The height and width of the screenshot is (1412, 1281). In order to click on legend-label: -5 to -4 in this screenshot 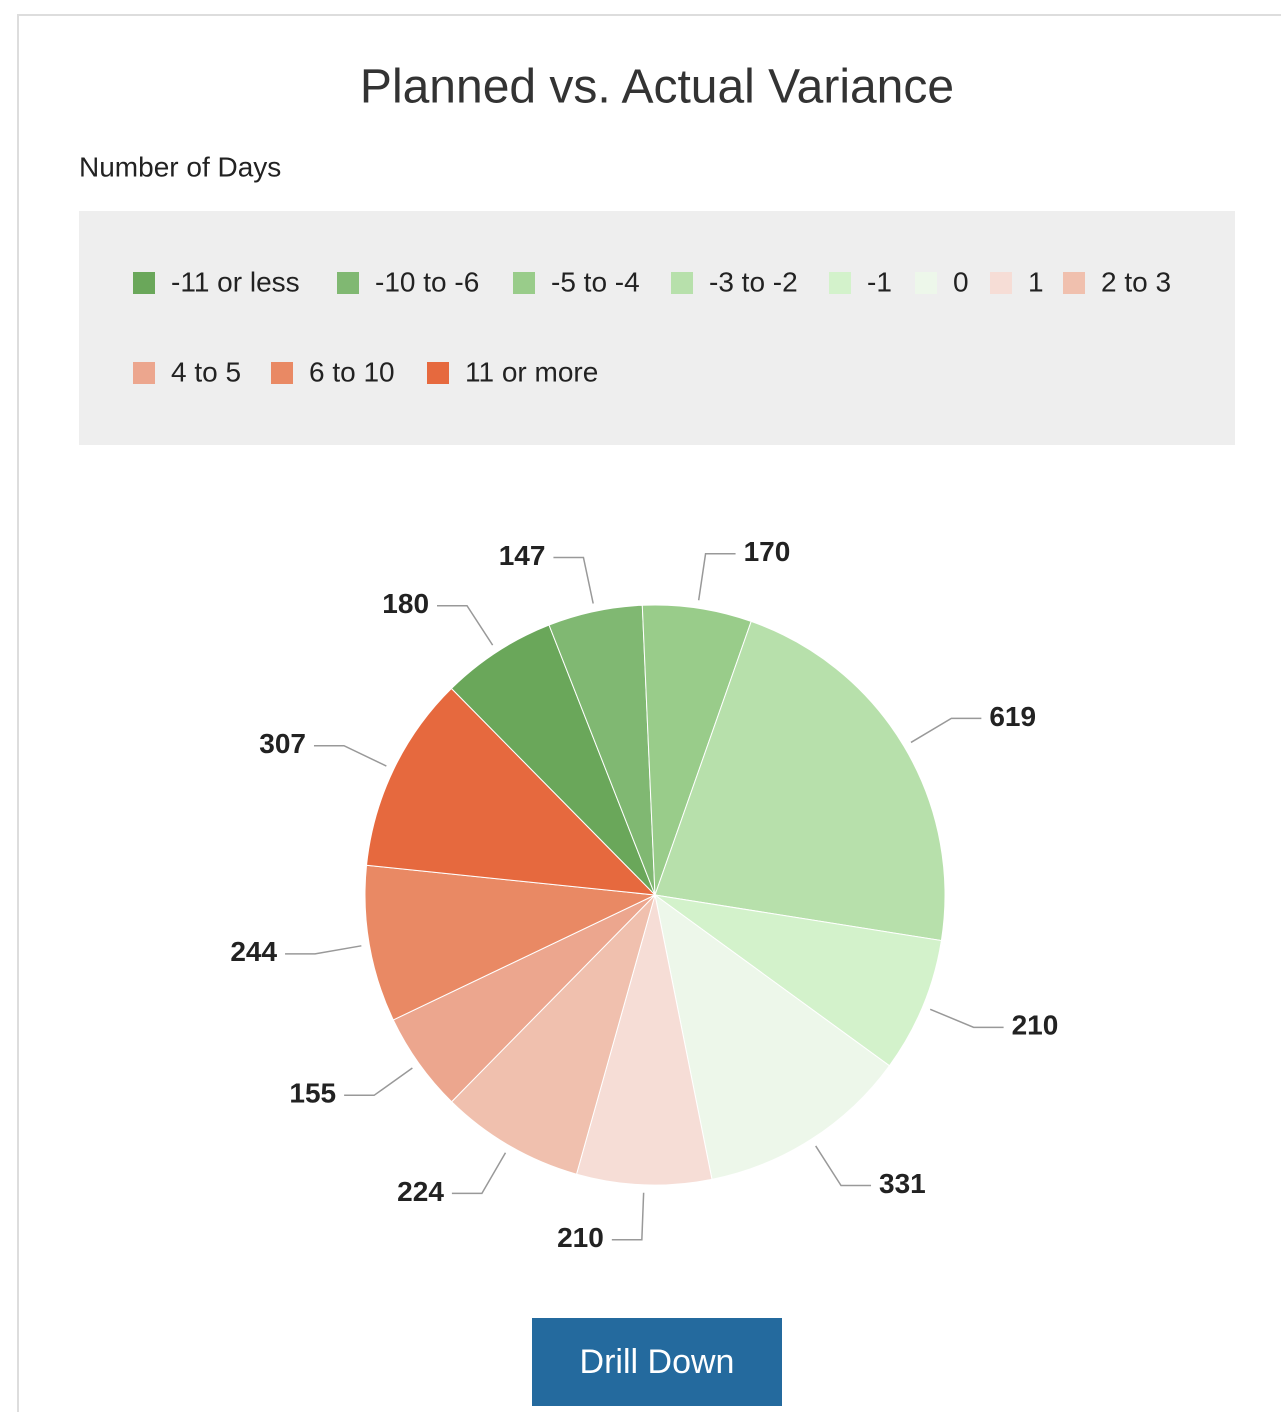, I will do `click(595, 281)`.